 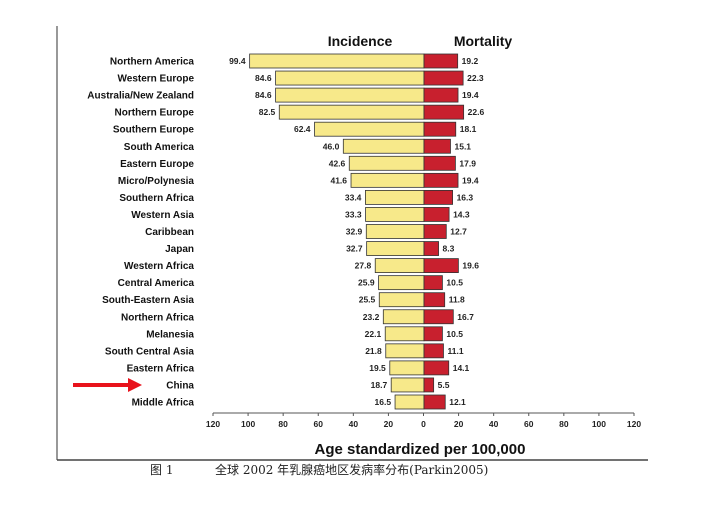 I want to click on category-label: Eastern Europe, so click(x=157, y=164).